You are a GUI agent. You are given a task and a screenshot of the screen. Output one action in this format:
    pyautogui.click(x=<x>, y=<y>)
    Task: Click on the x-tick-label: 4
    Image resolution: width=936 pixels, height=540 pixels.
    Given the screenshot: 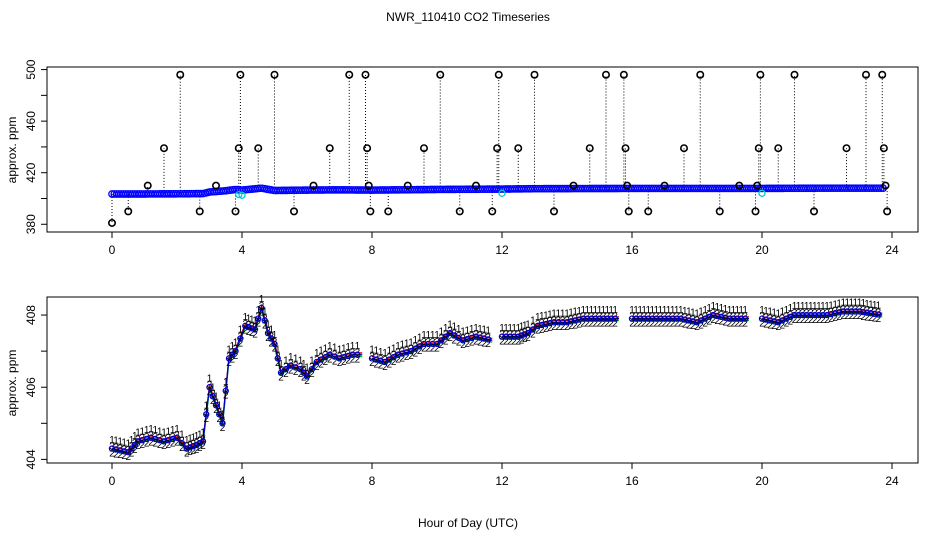 What is the action you would take?
    pyautogui.click(x=242, y=250)
    